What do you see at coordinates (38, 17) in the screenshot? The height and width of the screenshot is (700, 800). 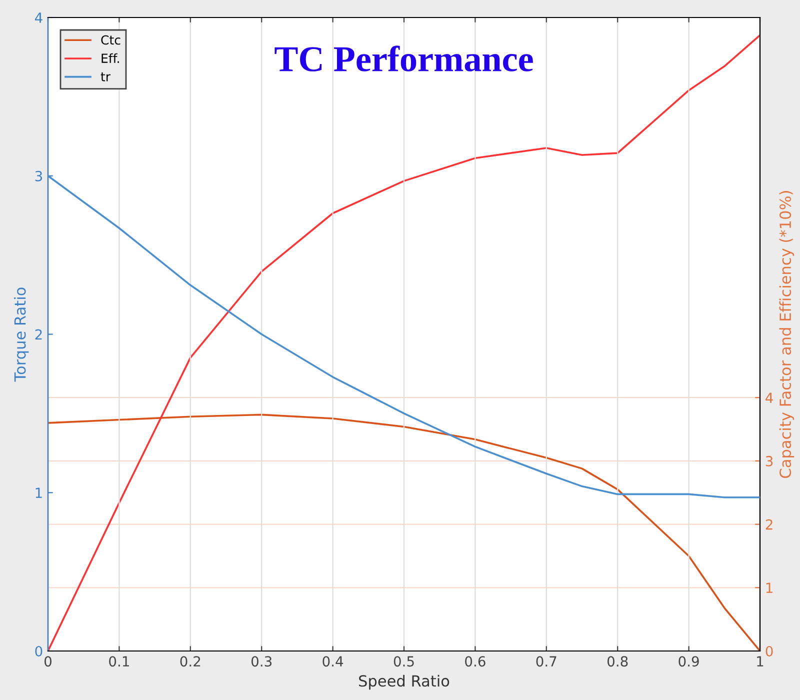 I see `y-tick-label: 4` at bounding box center [38, 17].